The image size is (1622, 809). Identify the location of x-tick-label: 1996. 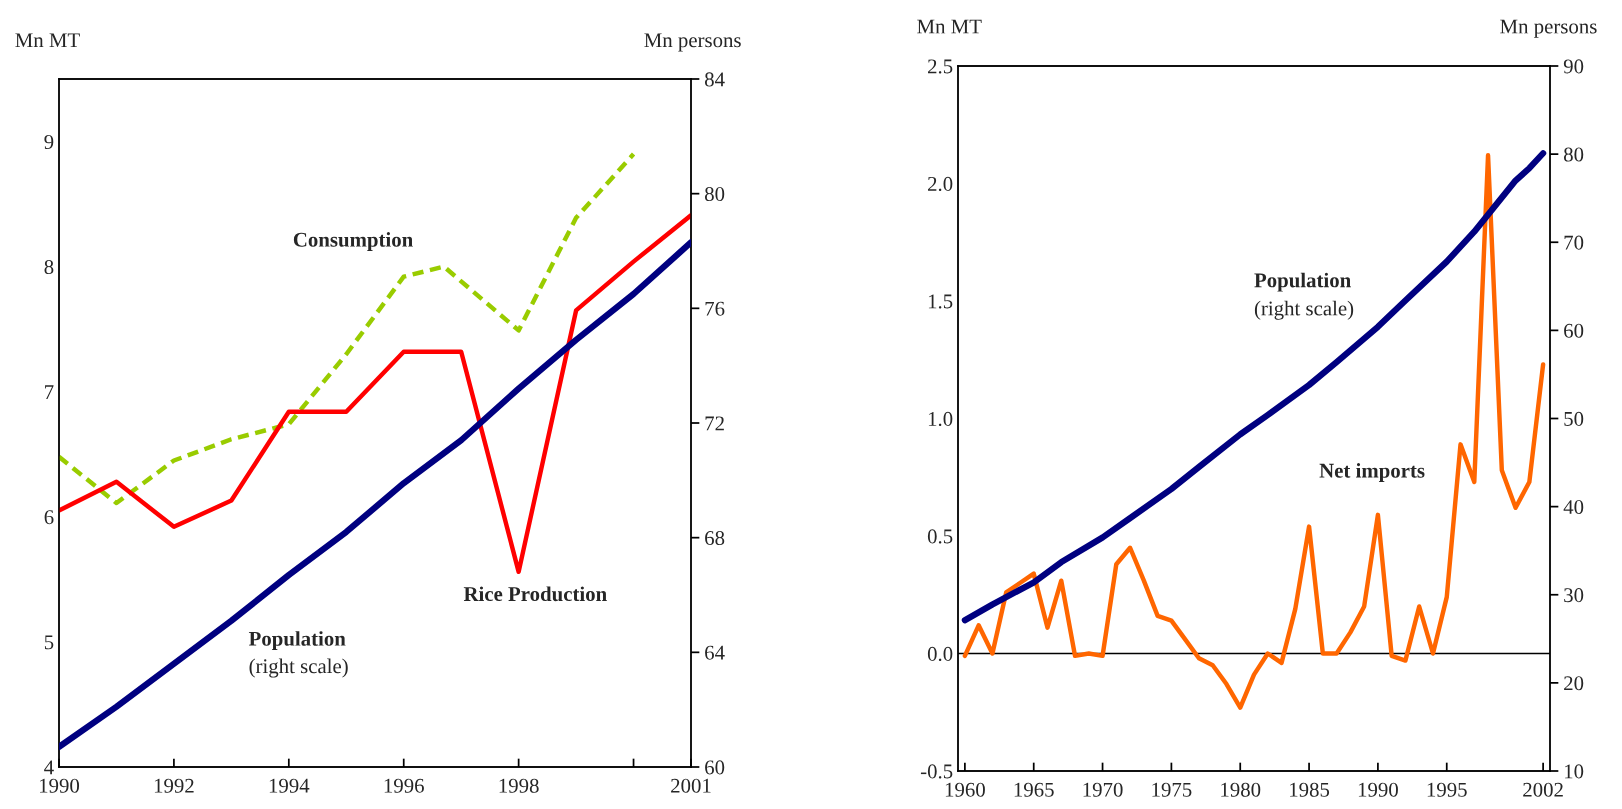
(404, 785).